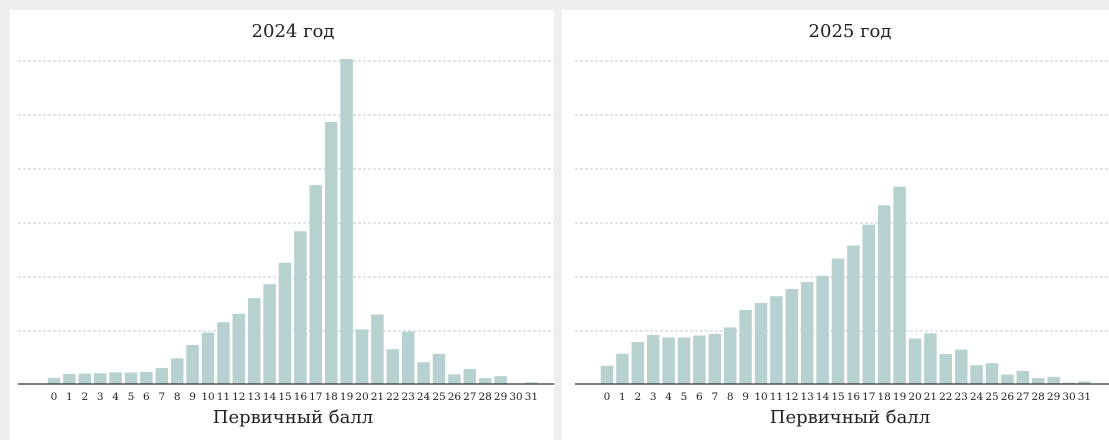 The image size is (1109, 440). Describe the element at coordinates (408, 397) in the screenshot. I see `x-tick-label: 23` at that location.